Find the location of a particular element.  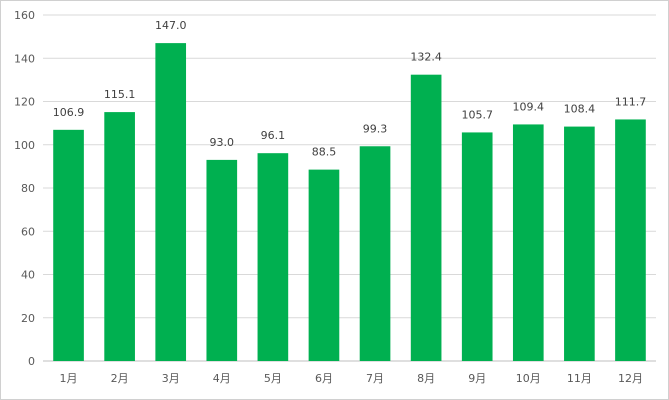

data-label: 99.3 is located at coordinates (375, 128).